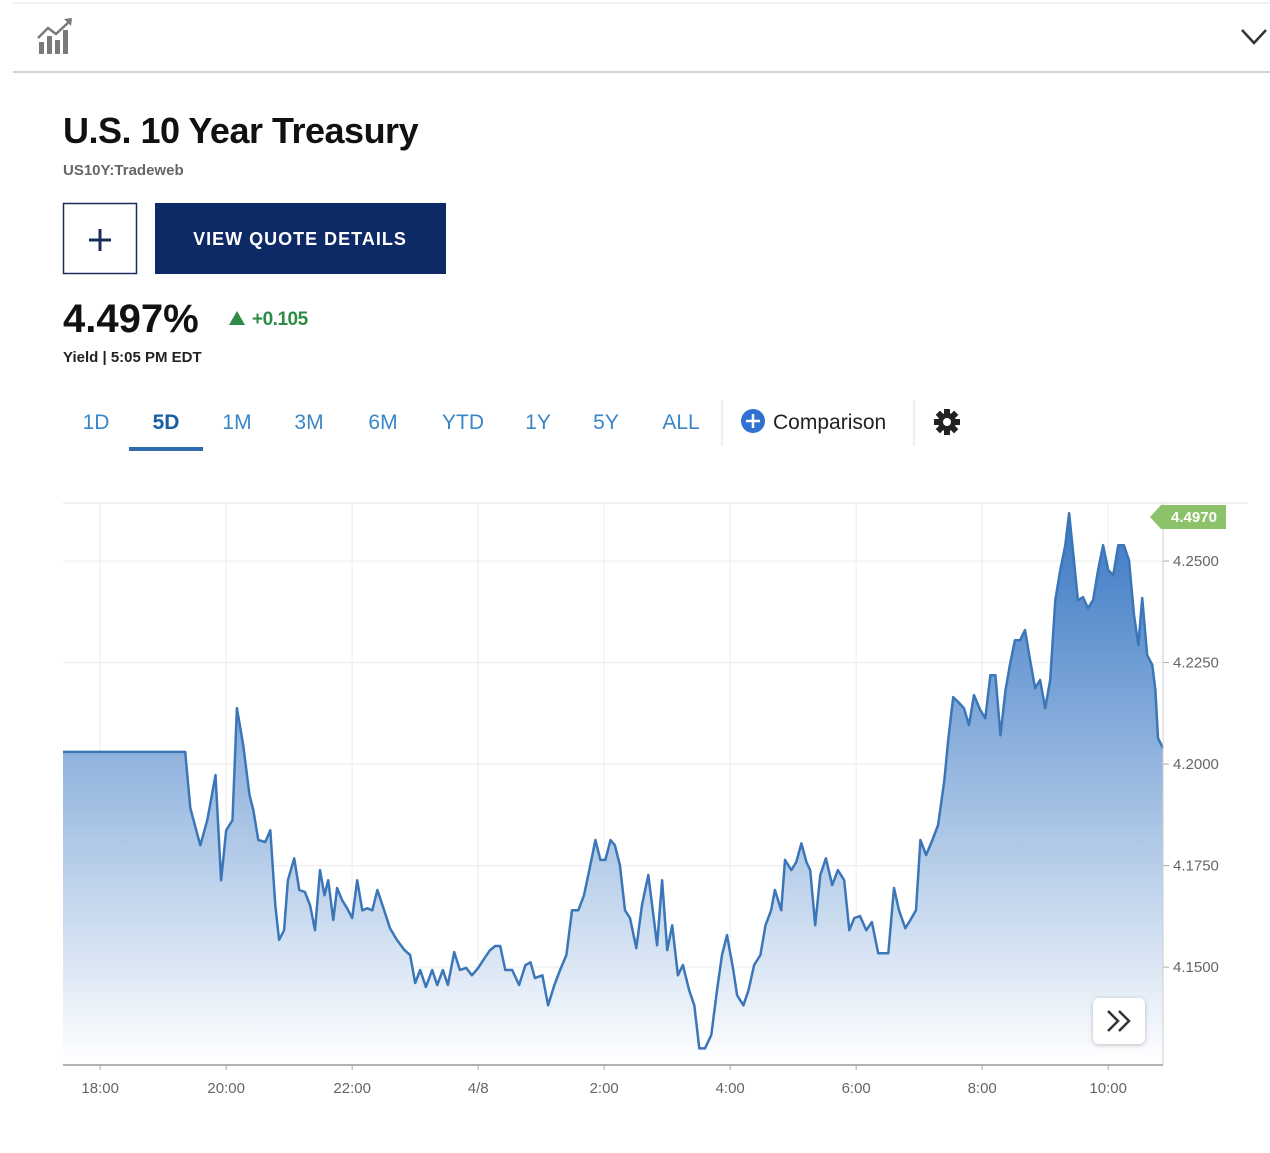 The image size is (1270, 1153). Describe the element at coordinates (1196, 764) in the screenshot. I see `y-tick-label: 4.2000` at that location.